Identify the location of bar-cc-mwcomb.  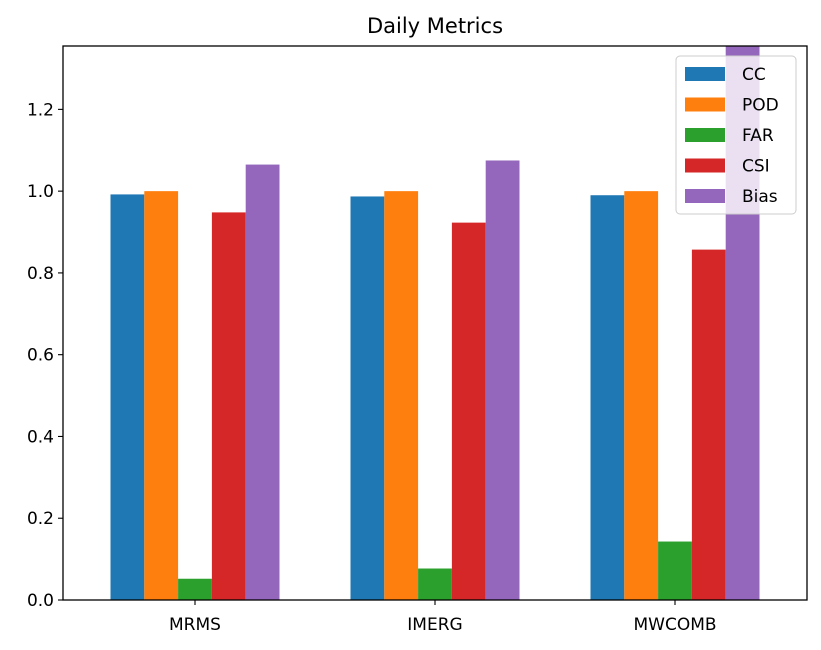
(607, 397).